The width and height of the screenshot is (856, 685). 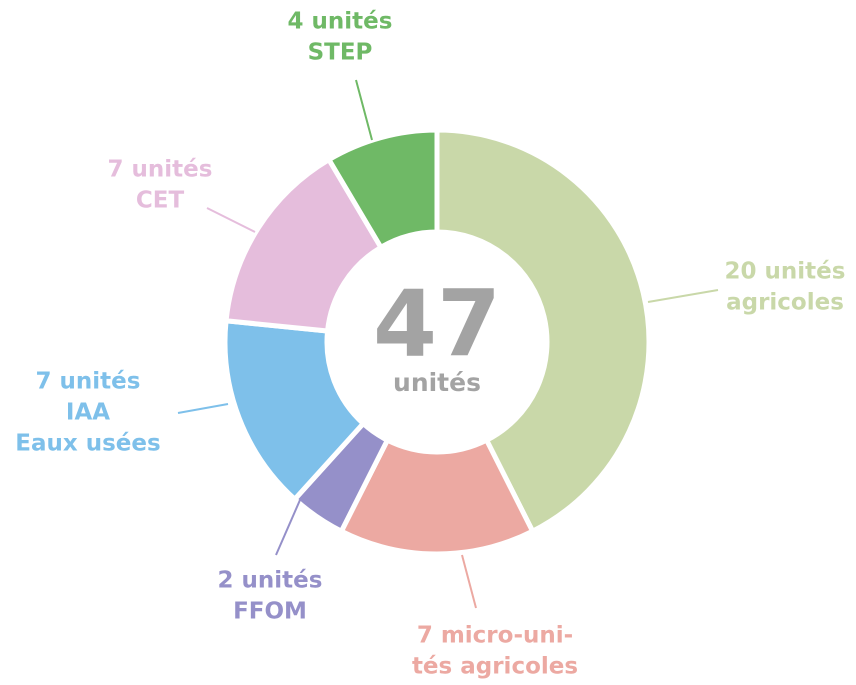 I want to click on slice-label: 2 unités, so click(x=270, y=581).